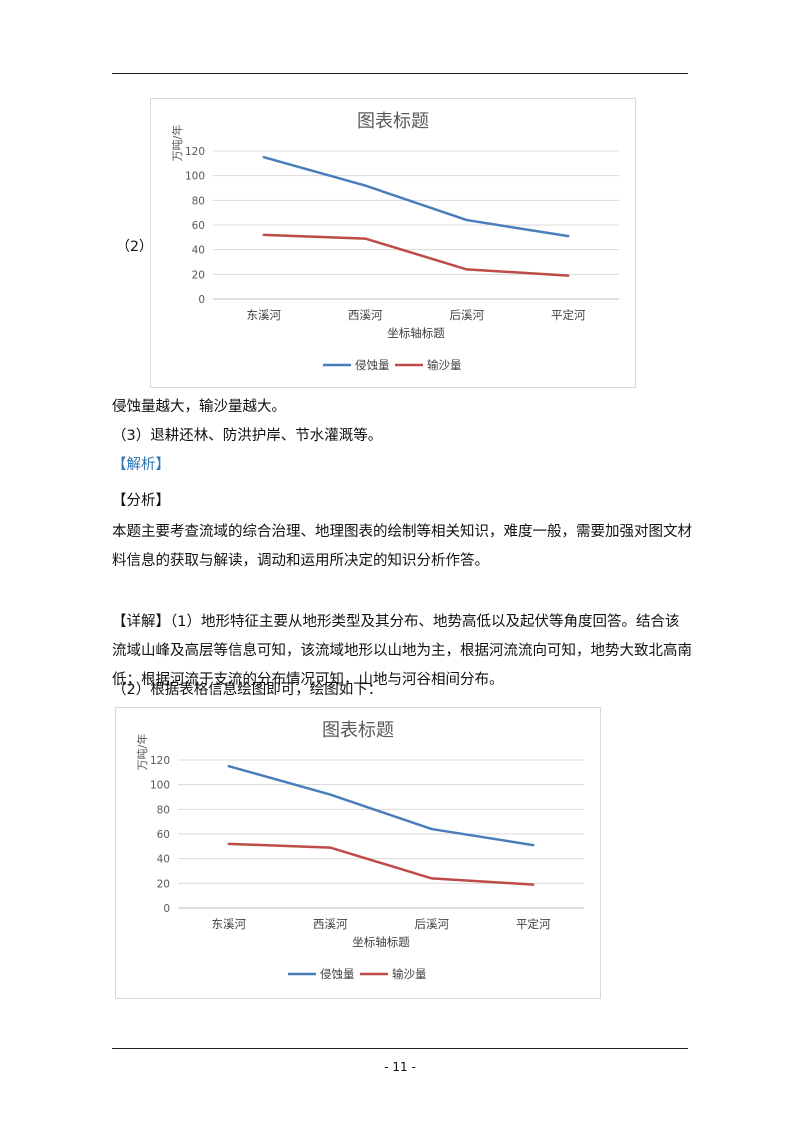  I want to click on question-label-2: （2）, so click(134, 247).